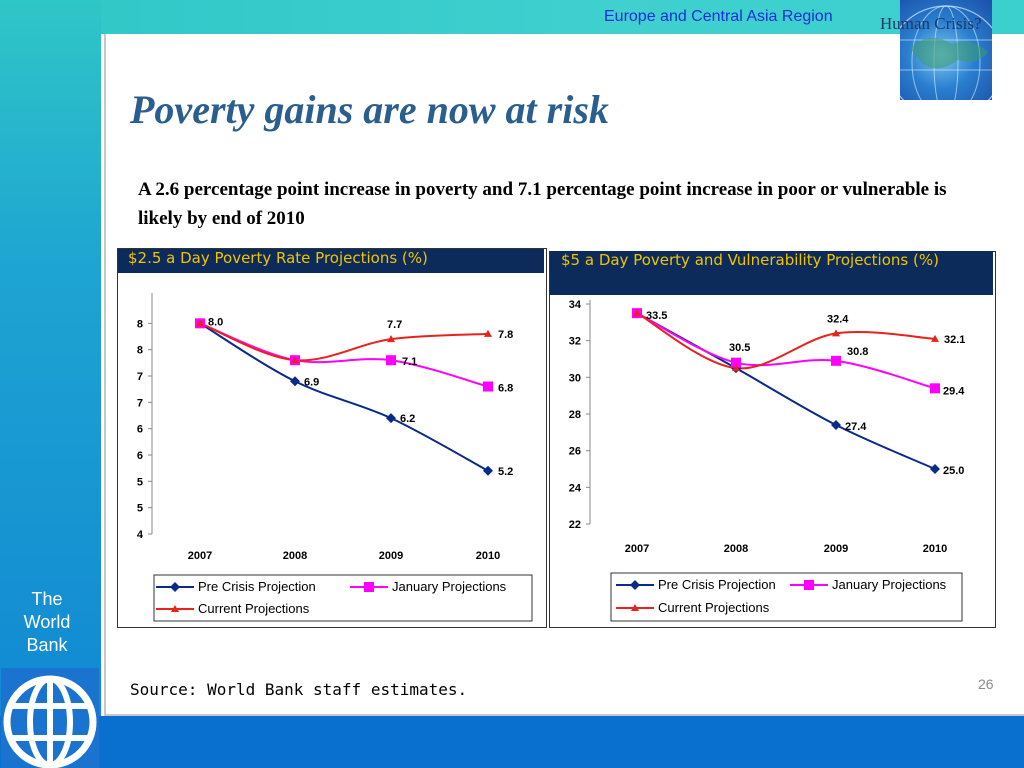 This screenshot has height=768, width=1024. I want to click on data-label: 27.4, so click(856, 427).